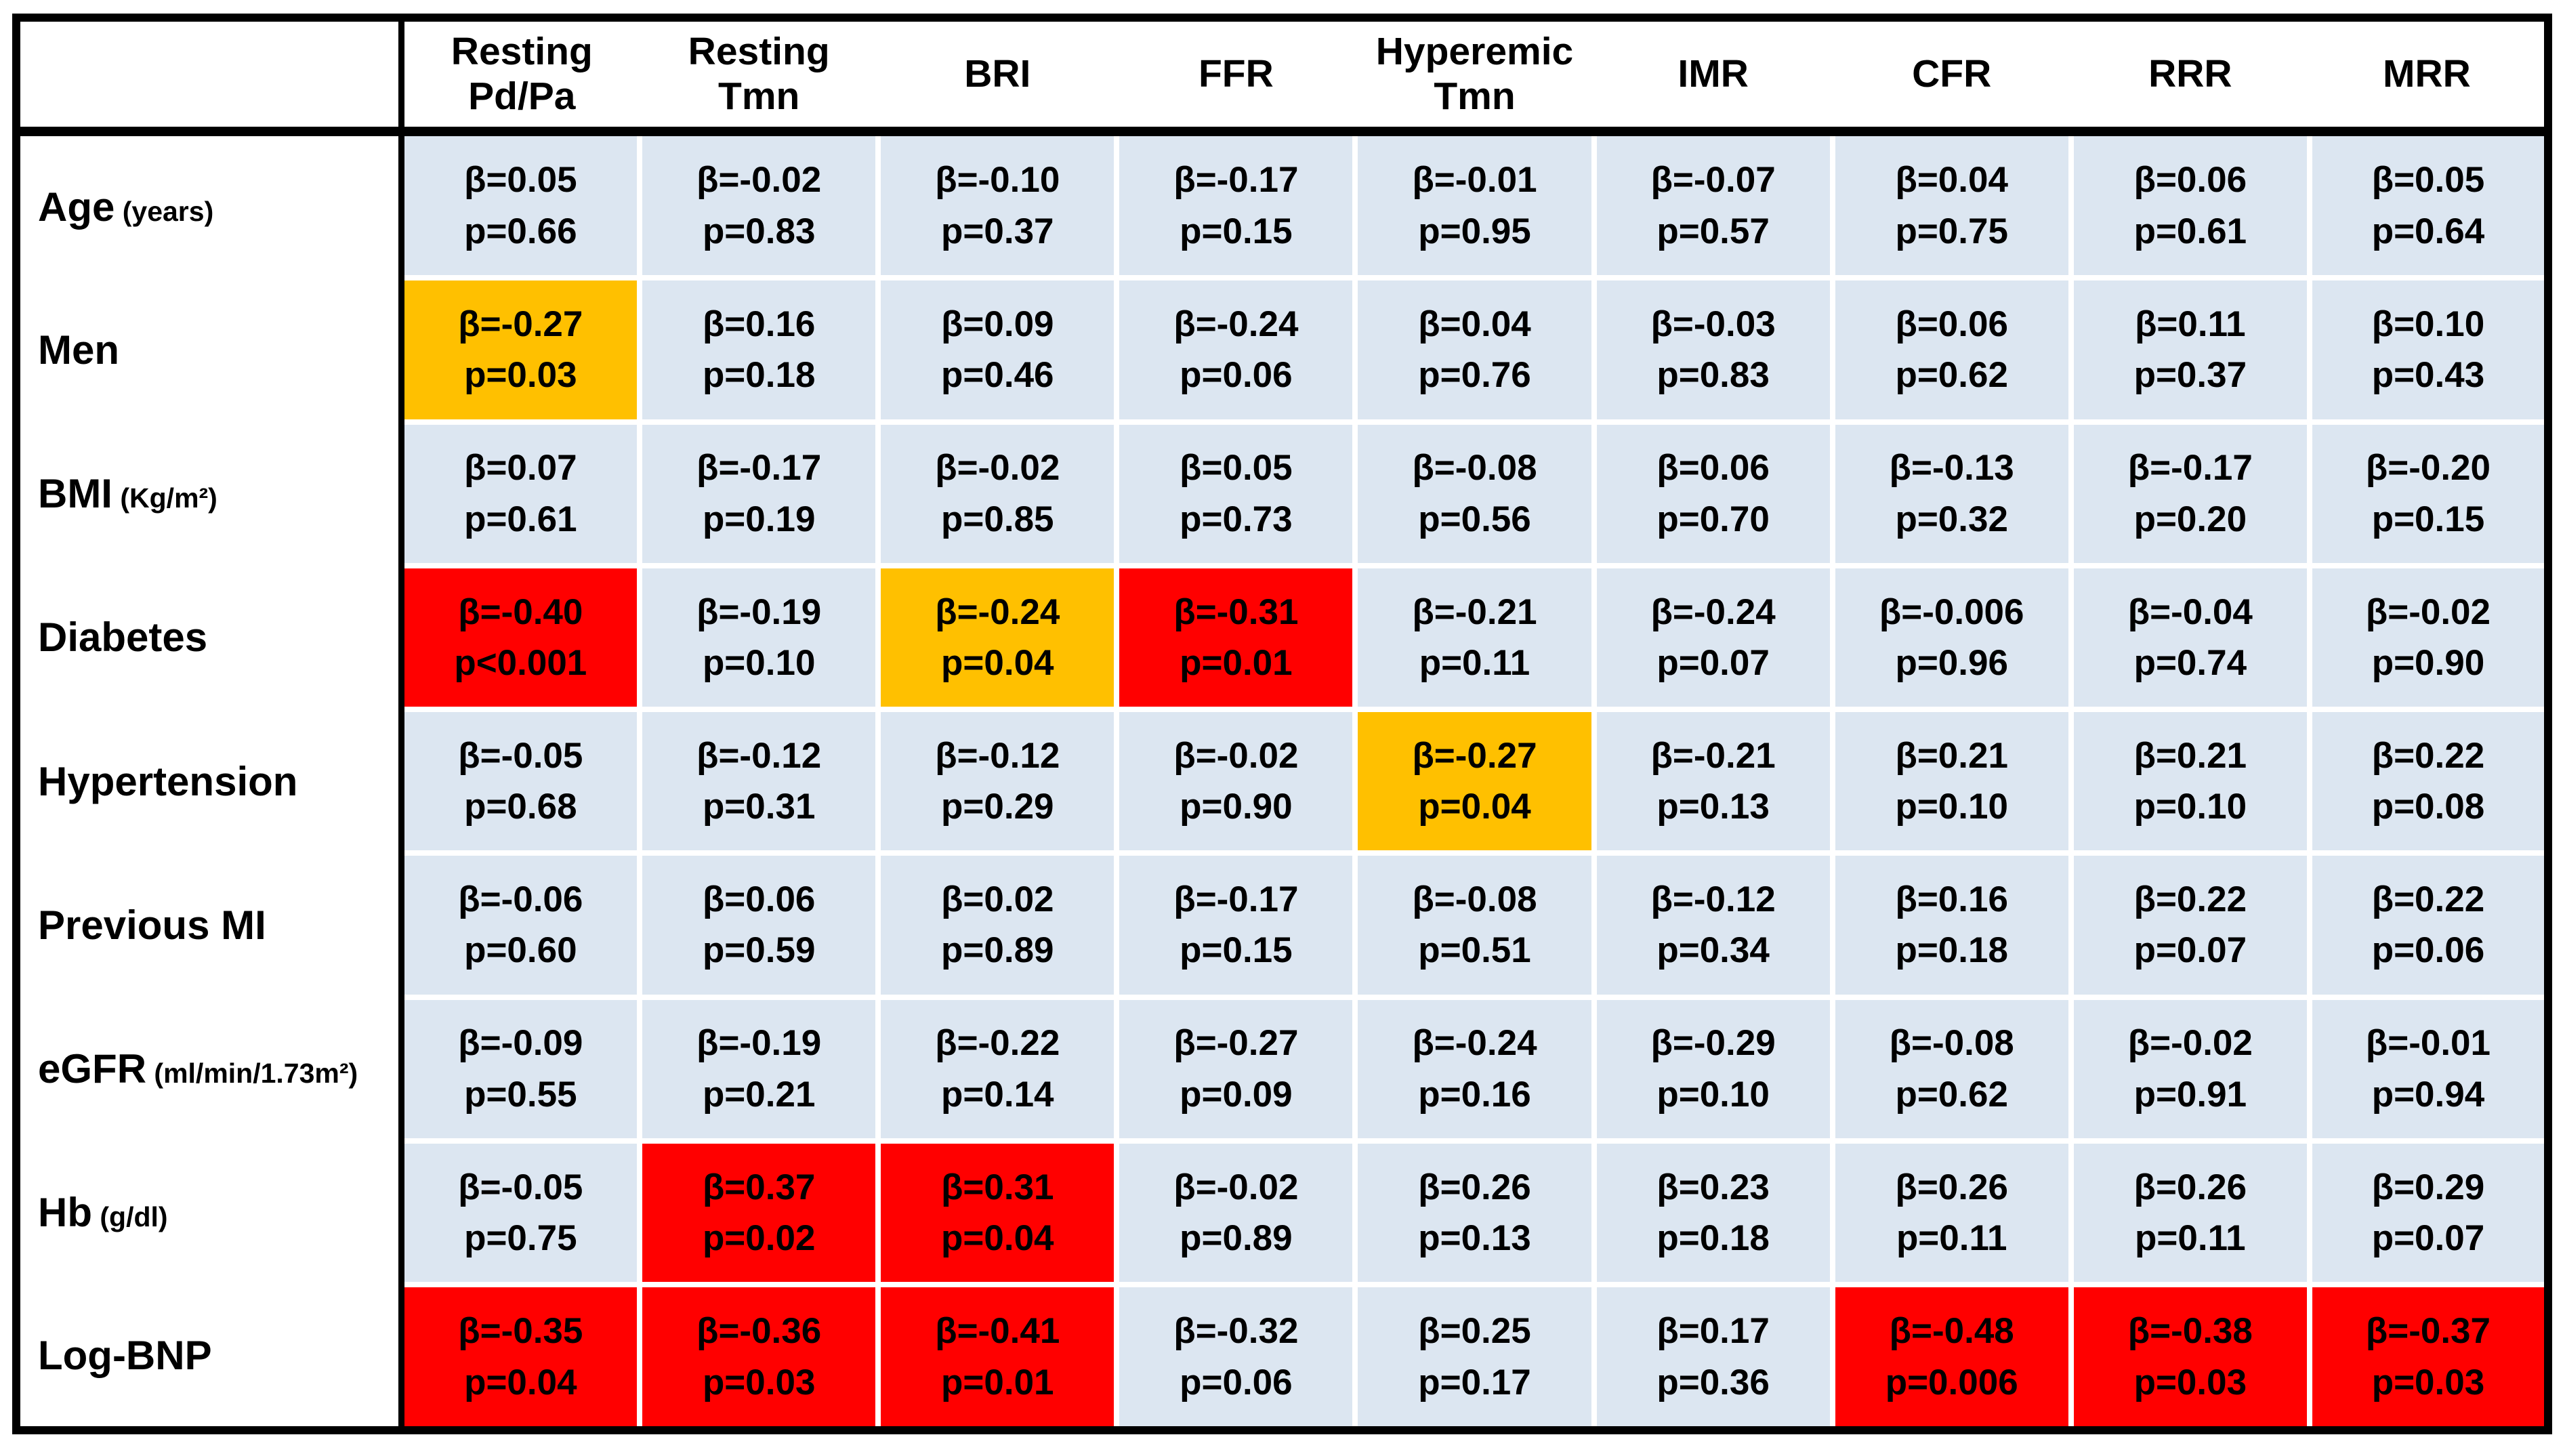 The height and width of the screenshot is (1456, 2563). I want to click on beta-value: β=-0.29, so click(1713, 1043).